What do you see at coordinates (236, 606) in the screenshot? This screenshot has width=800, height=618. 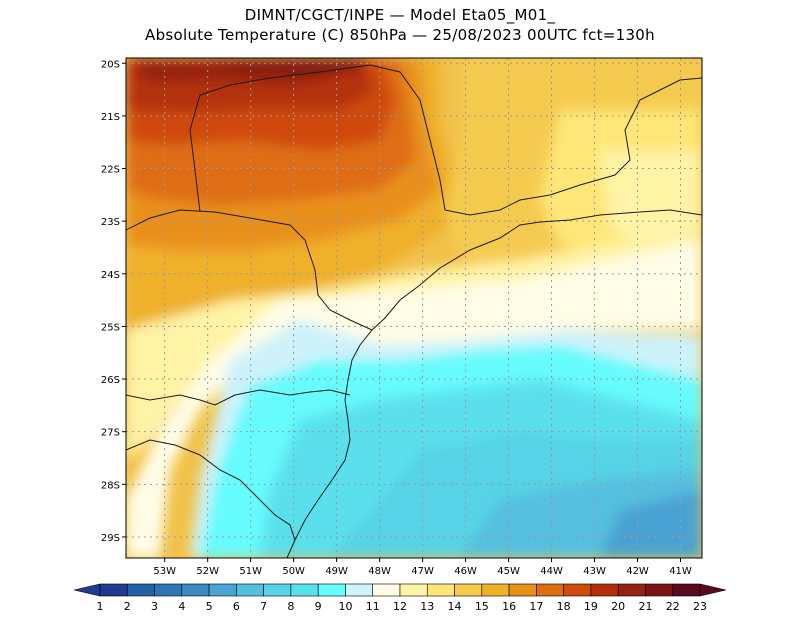 I see `colorbar-label: 6` at bounding box center [236, 606].